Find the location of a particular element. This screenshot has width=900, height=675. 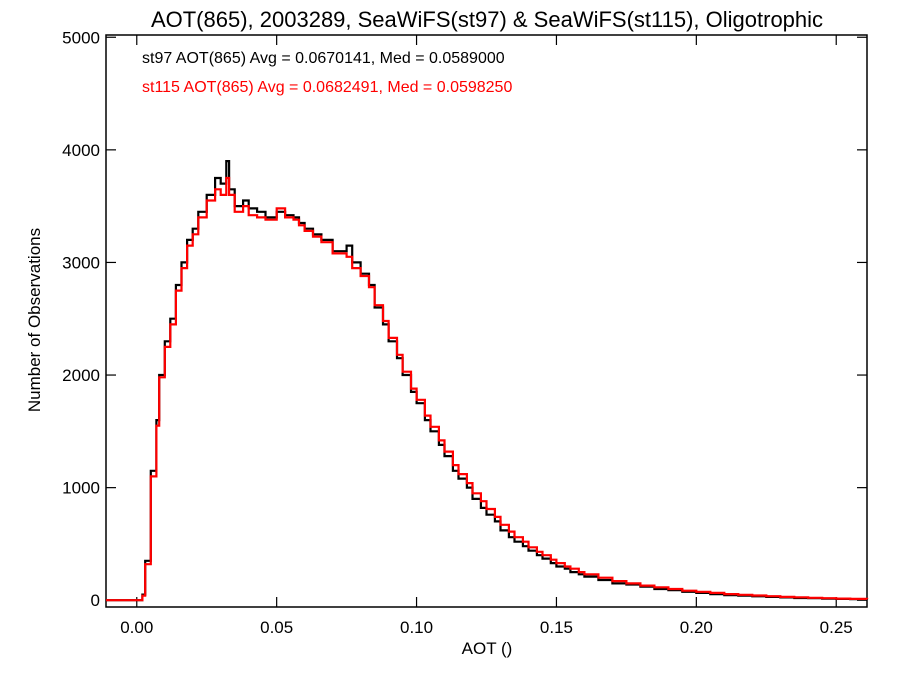

x-tick-label: 0.00 is located at coordinates (136, 627).